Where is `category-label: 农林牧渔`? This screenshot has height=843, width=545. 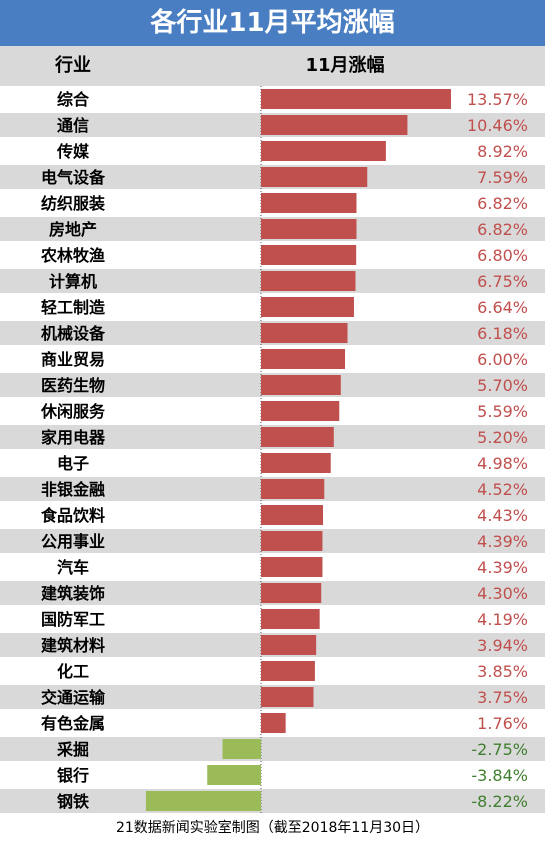 category-label: 农林牧渔 is located at coordinates (72, 255).